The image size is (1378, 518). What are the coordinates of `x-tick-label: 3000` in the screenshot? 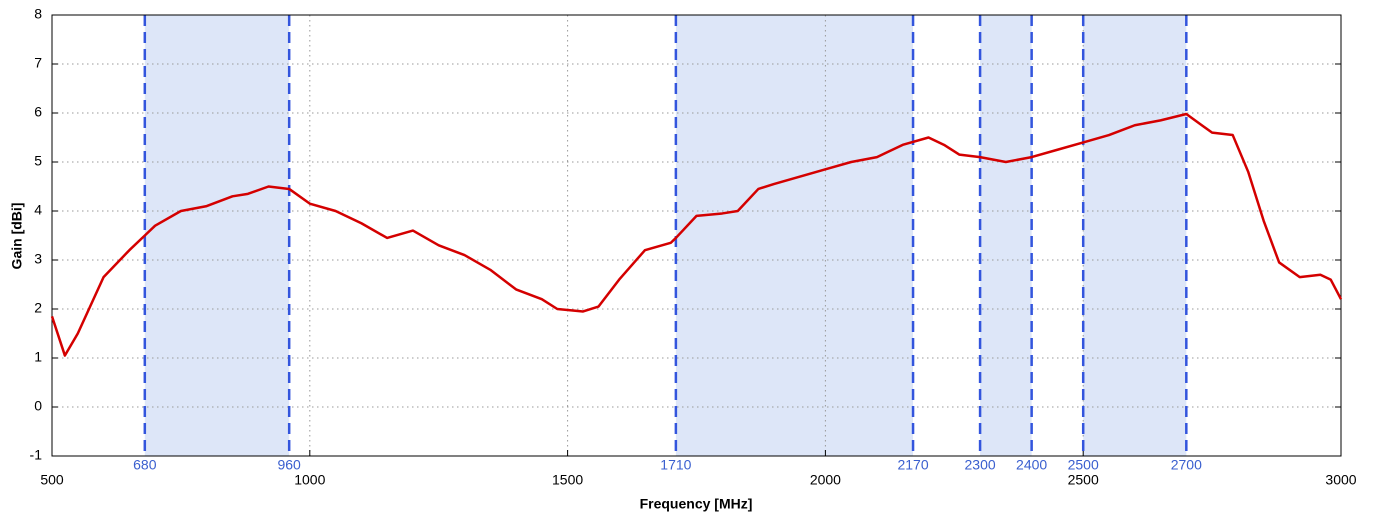 It's located at (1340, 480).